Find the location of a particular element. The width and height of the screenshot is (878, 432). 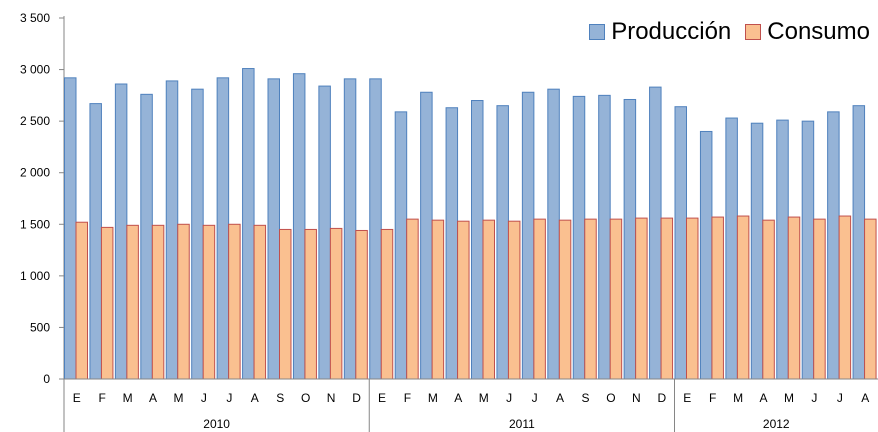

y-axis: 0 500 1 000 1 500 2 000 2 500 3 000 3 500 is located at coordinates (42, 221).